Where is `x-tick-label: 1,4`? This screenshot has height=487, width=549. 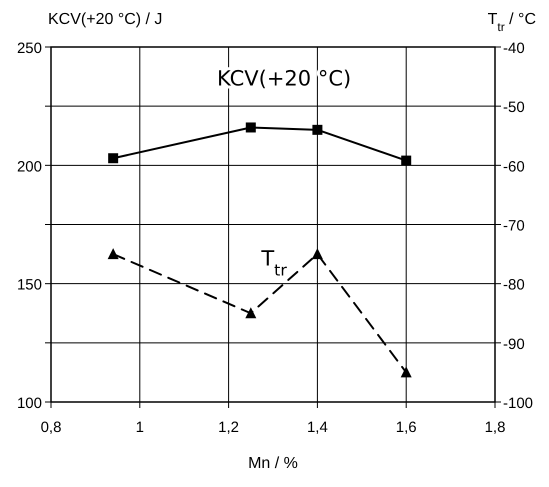
x-tick-label: 1,4 is located at coordinates (317, 427).